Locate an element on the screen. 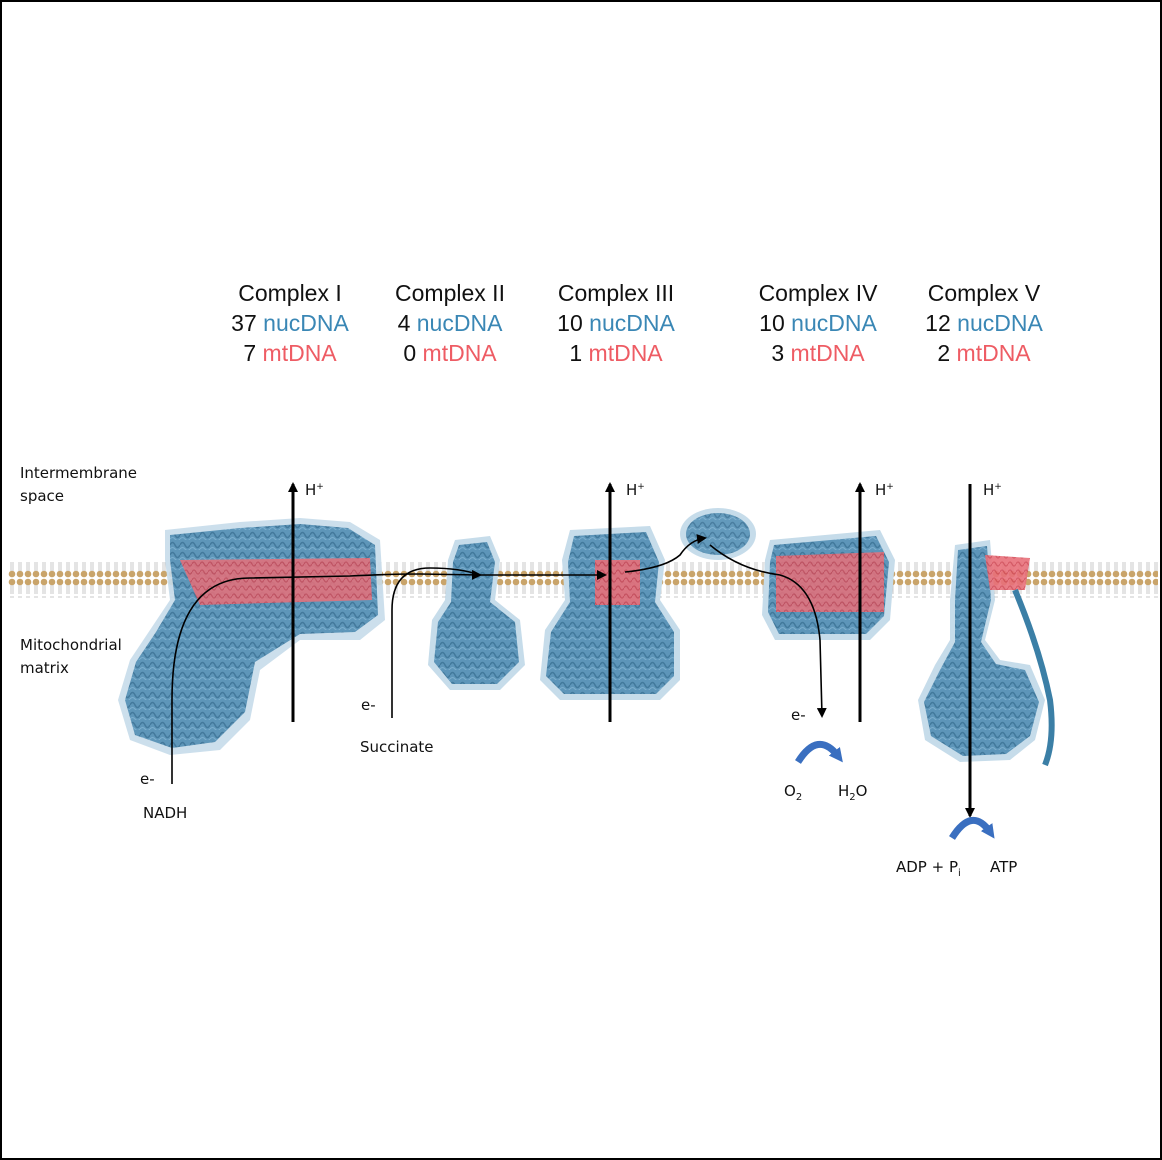 The height and width of the screenshot is (1160, 1162). adp-to-atp-reaction-arrow is located at coordinates (972, 828).